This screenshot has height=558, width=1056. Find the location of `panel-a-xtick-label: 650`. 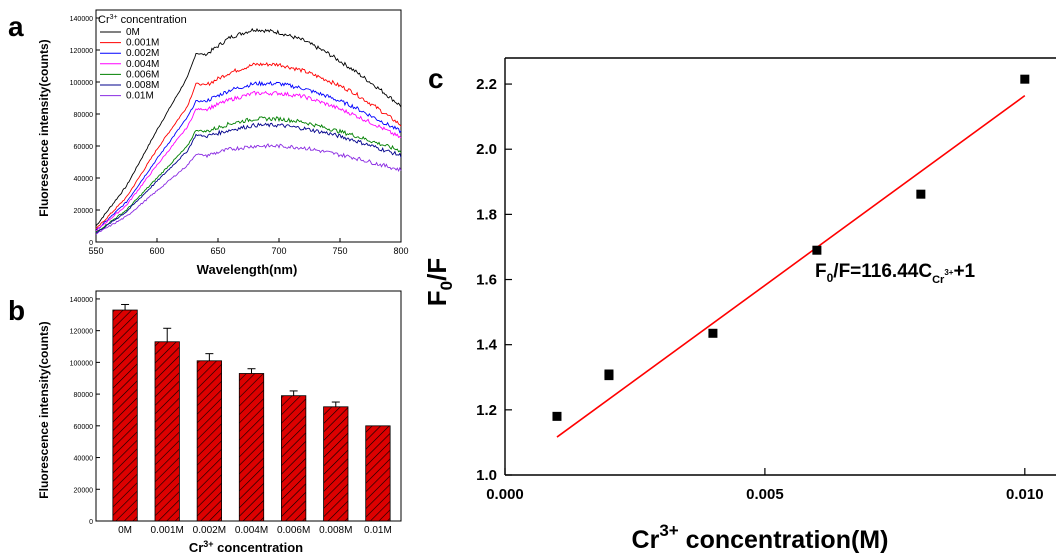

panel-a-xtick-label: 650 is located at coordinates (217, 251).